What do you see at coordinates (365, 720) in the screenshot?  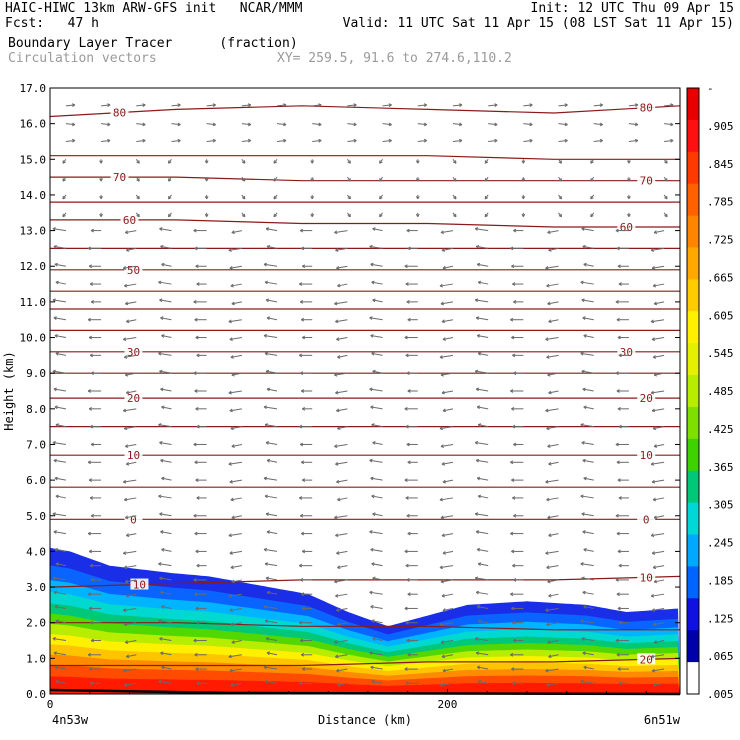 I see `x-axis-title: Distance (km)` at bounding box center [365, 720].